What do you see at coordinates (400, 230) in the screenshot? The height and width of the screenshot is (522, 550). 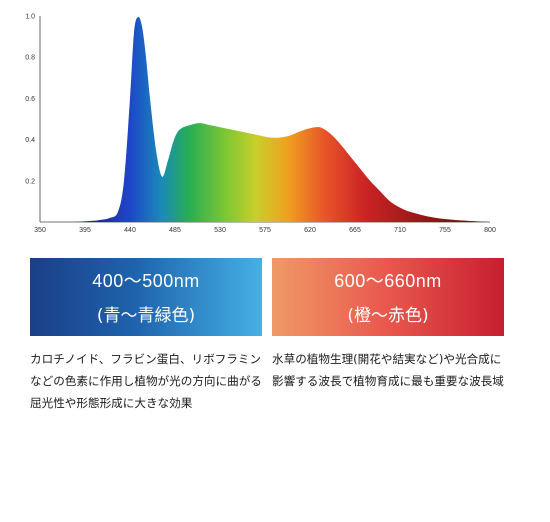 I see `x-tick-label: 710` at bounding box center [400, 230].